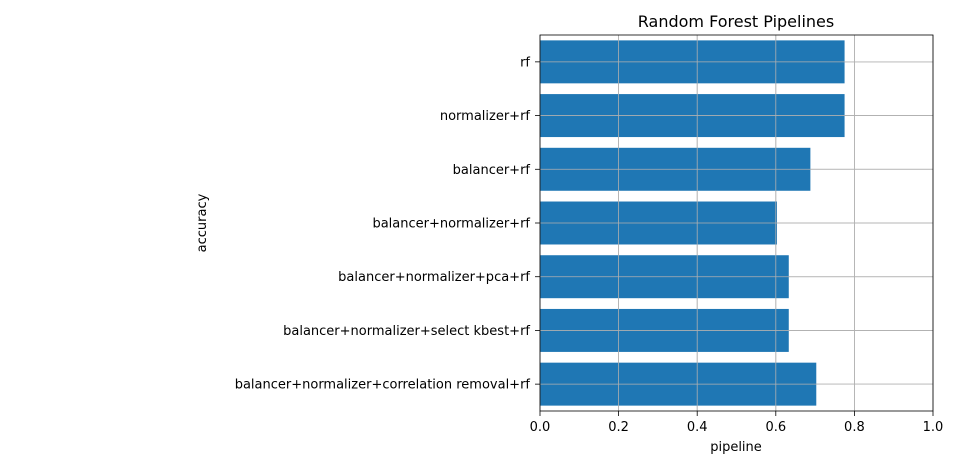 Image resolution: width=960 pixels, height=472 pixels. Describe the element at coordinates (736, 447) in the screenshot. I see `x-axis-label: pipeline` at that location.